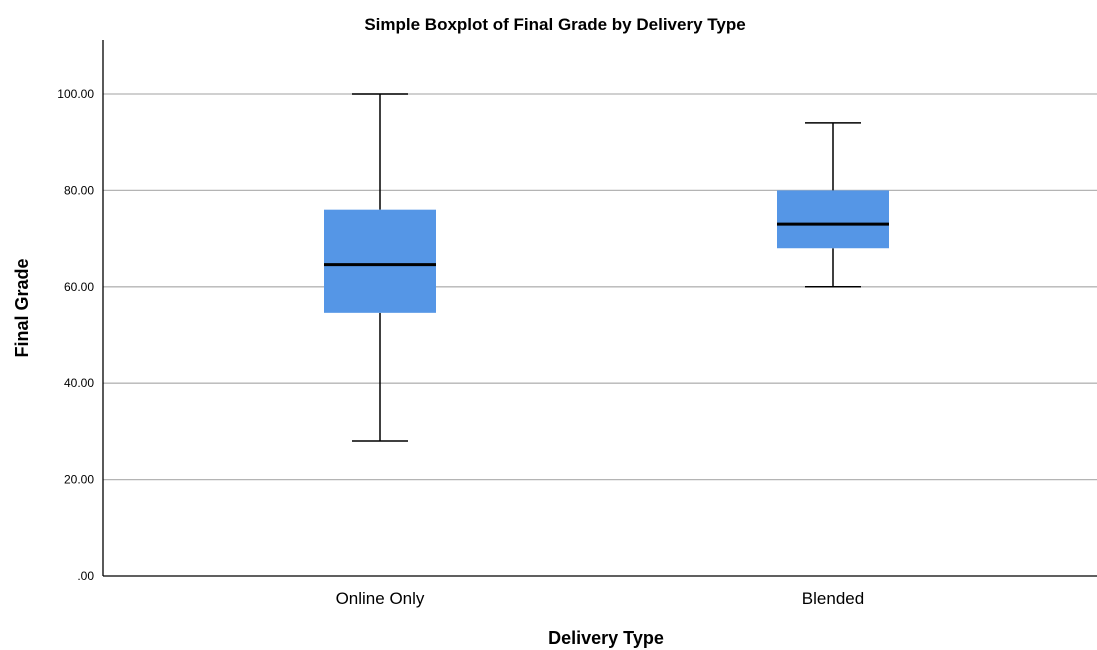 The height and width of the screenshot is (650, 1097). What do you see at coordinates (79, 190) in the screenshot?
I see `y-tick-label: 80.00` at bounding box center [79, 190].